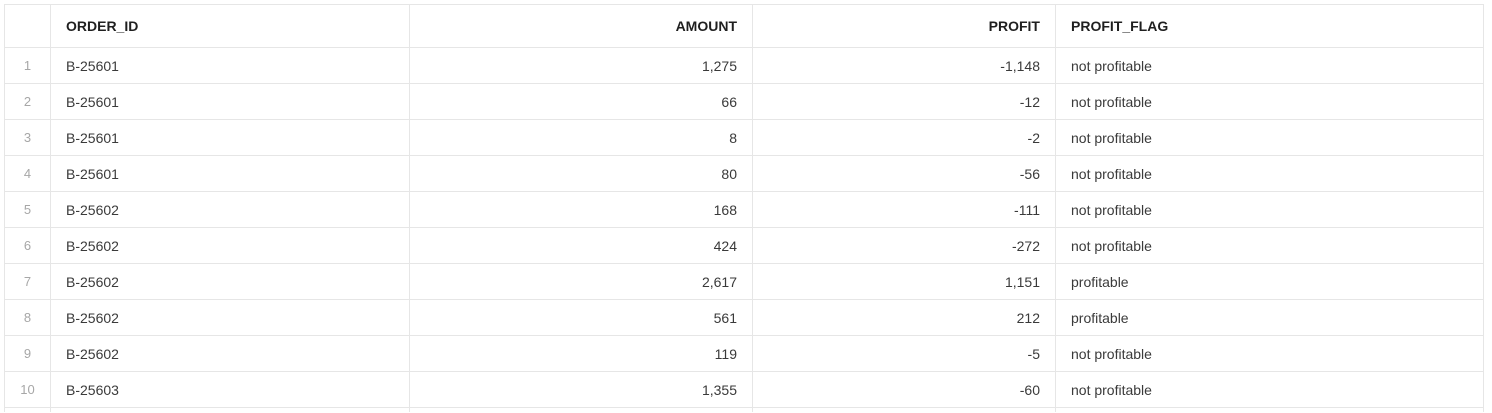 The height and width of the screenshot is (413, 1492). I want to click on table-row: 8 B-25602 561 212 profitable, so click(744, 317).